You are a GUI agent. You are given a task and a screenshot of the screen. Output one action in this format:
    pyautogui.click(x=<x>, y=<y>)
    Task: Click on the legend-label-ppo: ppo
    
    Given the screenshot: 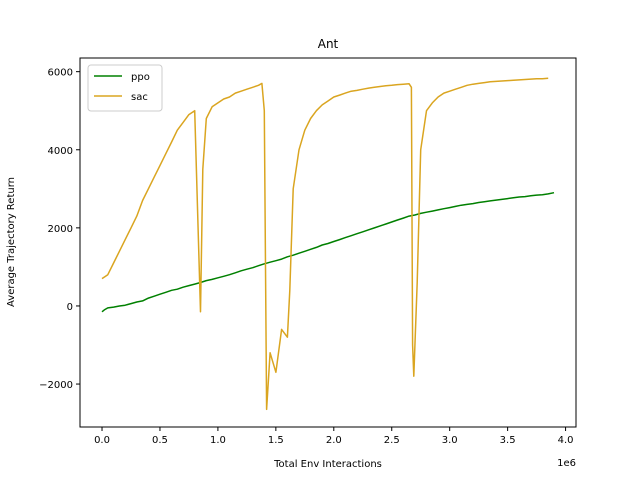 What is the action you would take?
    pyautogui.click(x=140, y=77)
    